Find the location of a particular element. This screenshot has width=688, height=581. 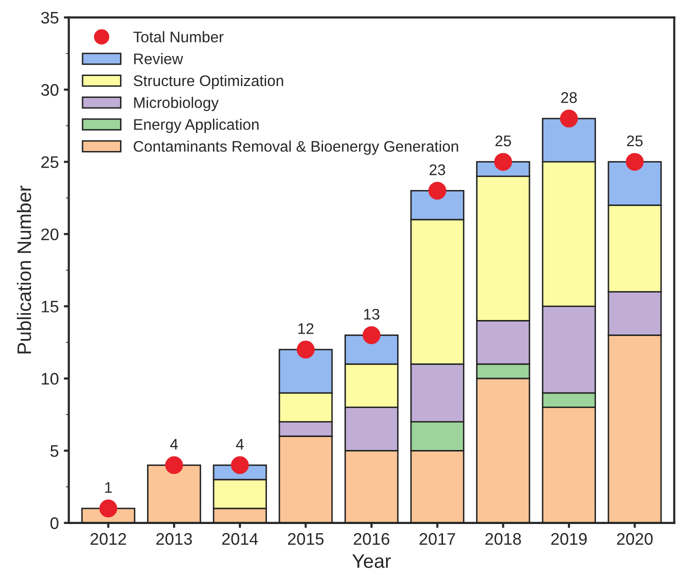

legend-label: Microbiology is located at coordinates (176, 104).